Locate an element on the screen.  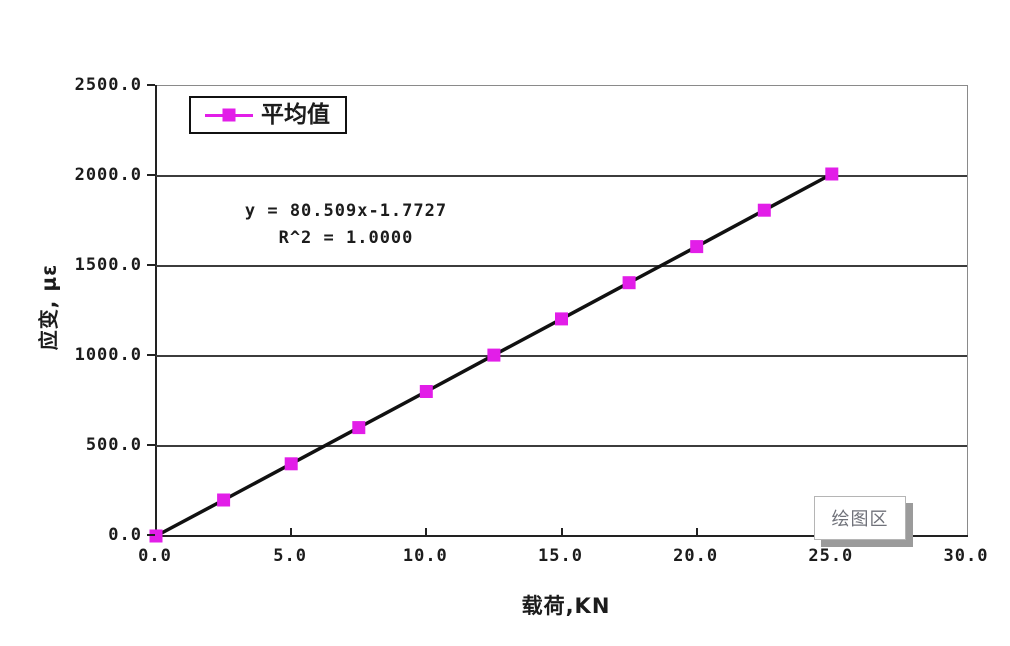
trendline-equation: y = 80.509x-1.7727 R^2 = 1.0000 is located at coordinates (346, 225).